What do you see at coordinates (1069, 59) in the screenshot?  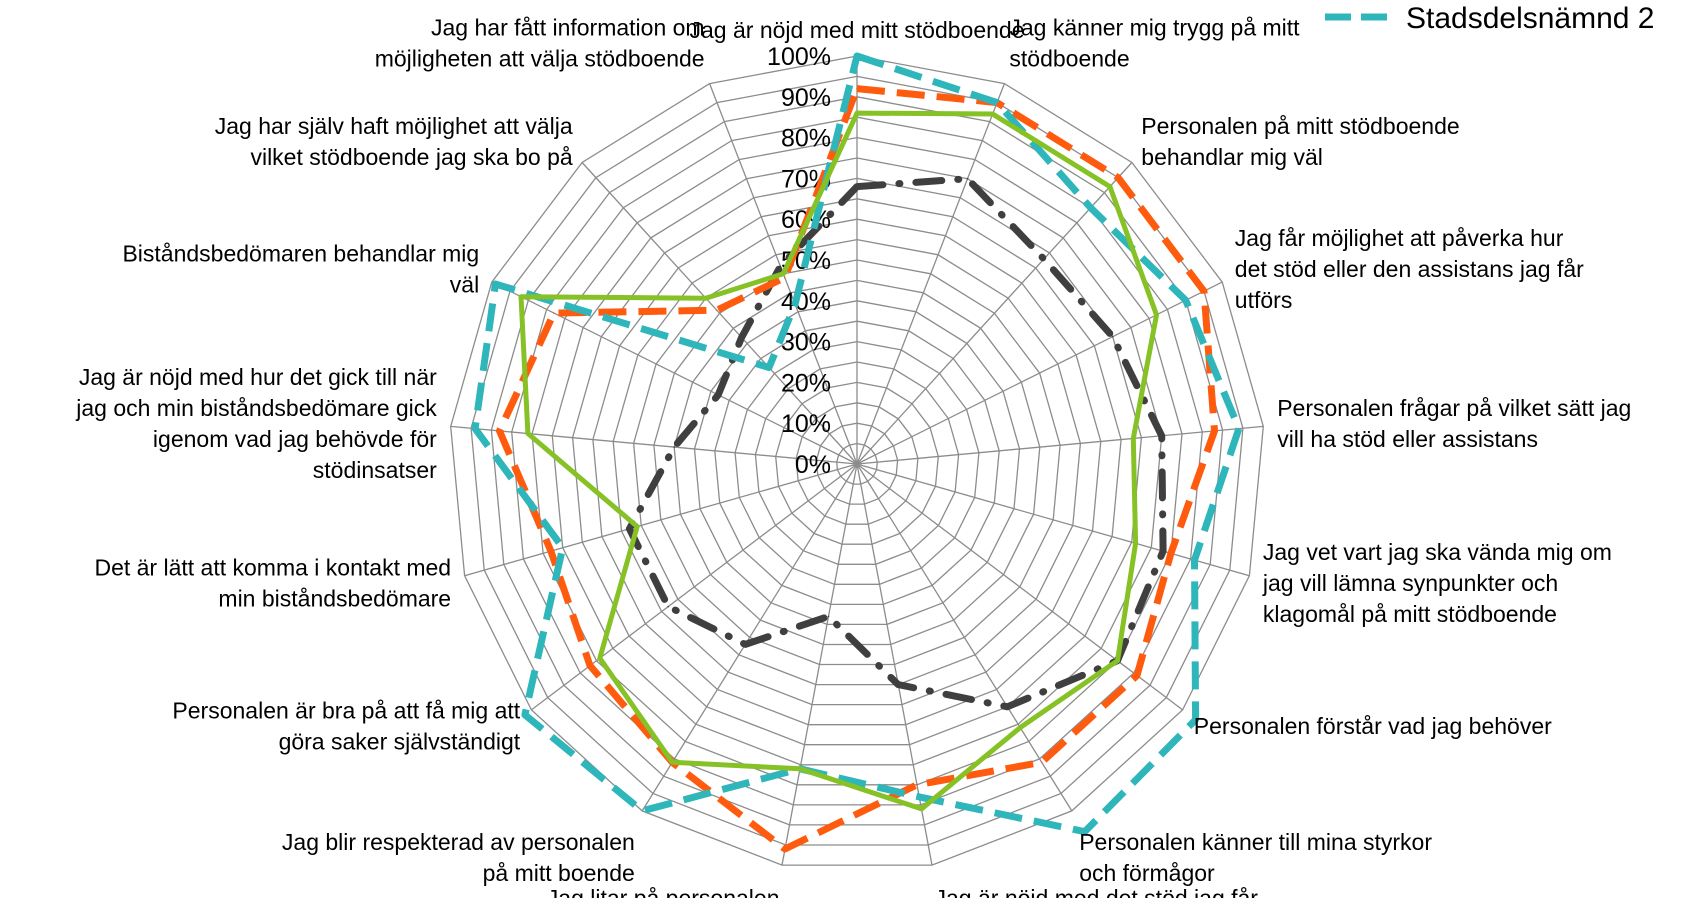 I see `category-label: stödboende` at bounding box center [1069, 59].